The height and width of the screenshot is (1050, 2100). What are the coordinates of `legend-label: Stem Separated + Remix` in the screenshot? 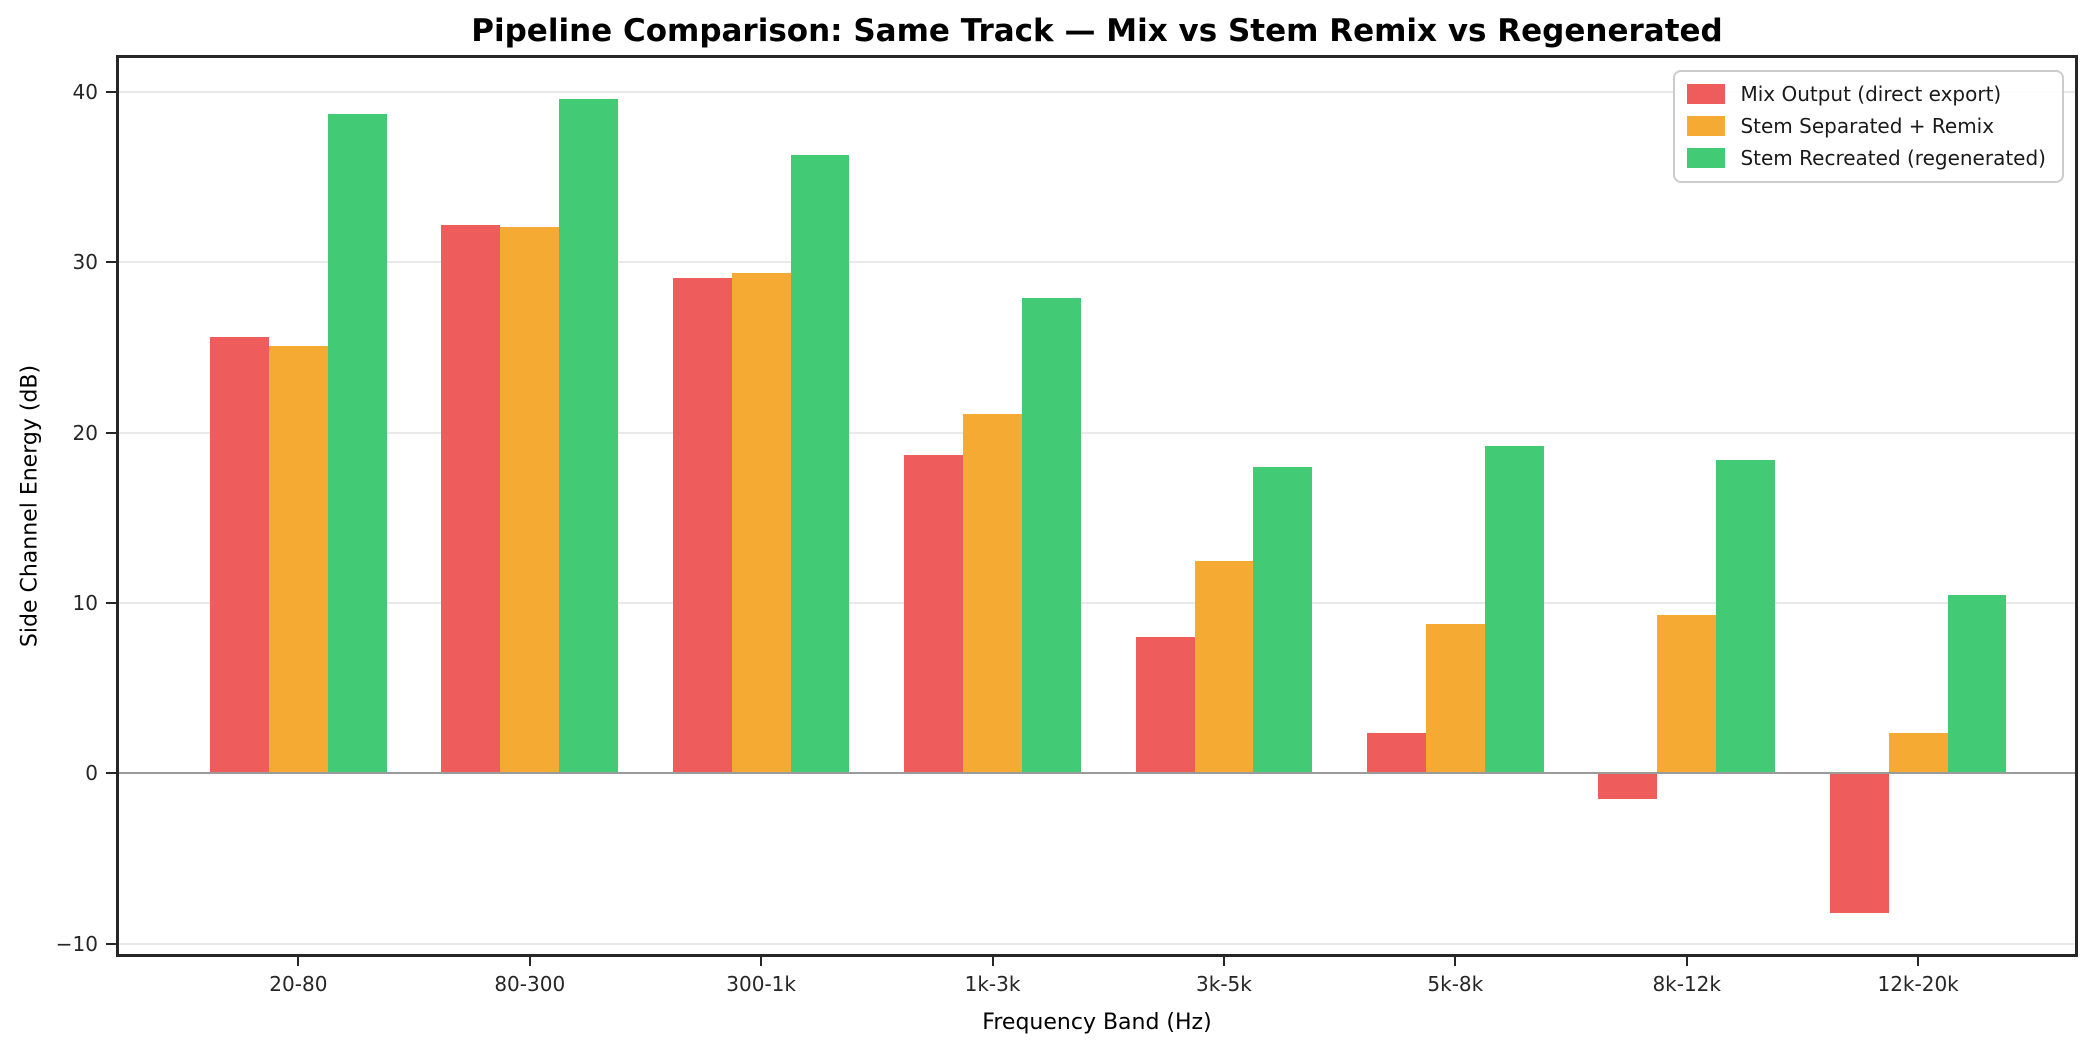 It's located at (1867, 126).